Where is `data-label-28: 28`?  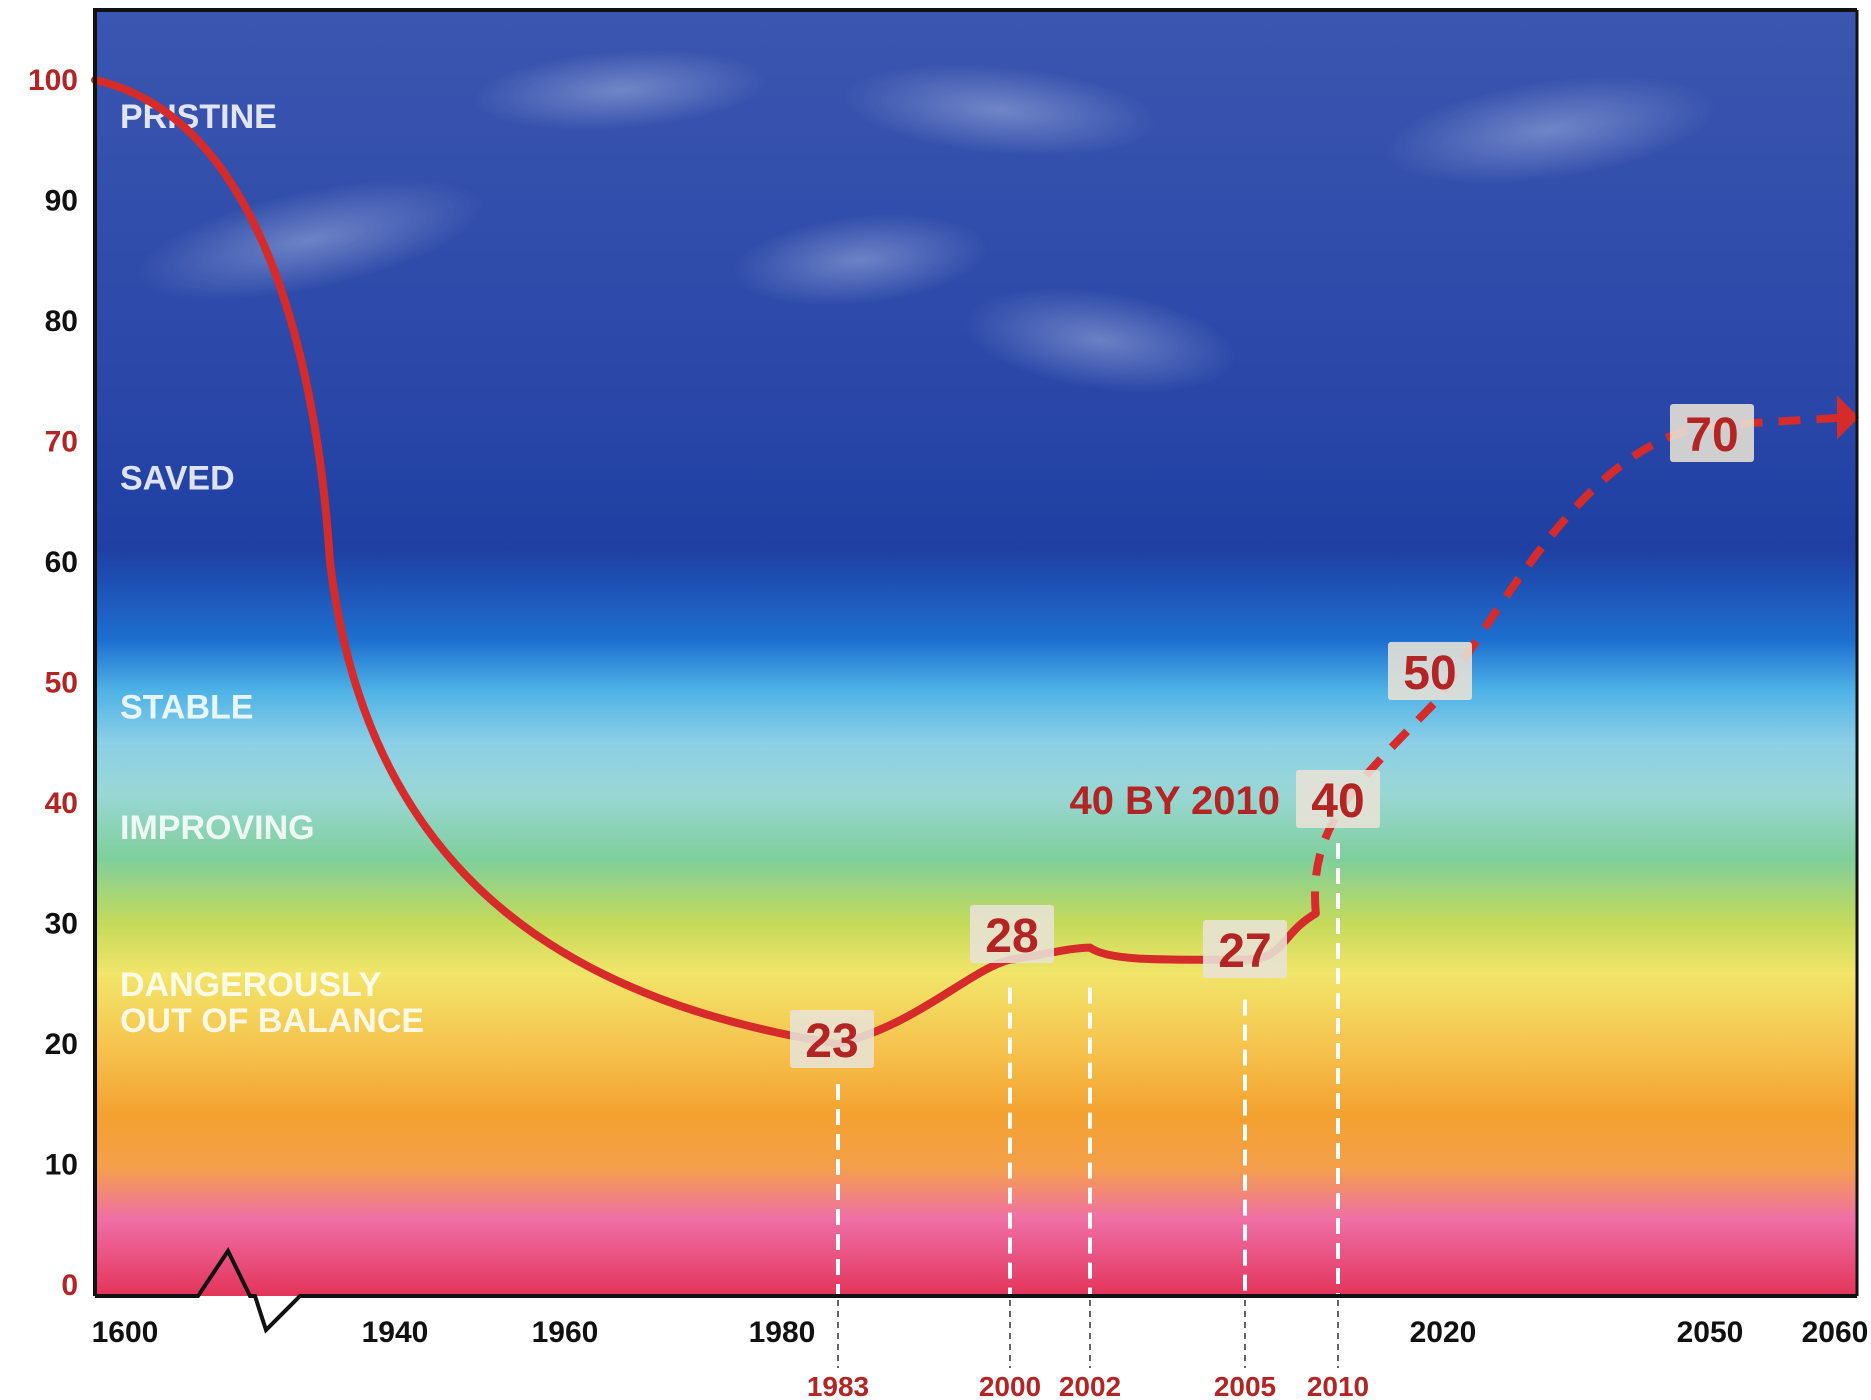 data-label-28: 28 is located at coordinates (1012, 934).